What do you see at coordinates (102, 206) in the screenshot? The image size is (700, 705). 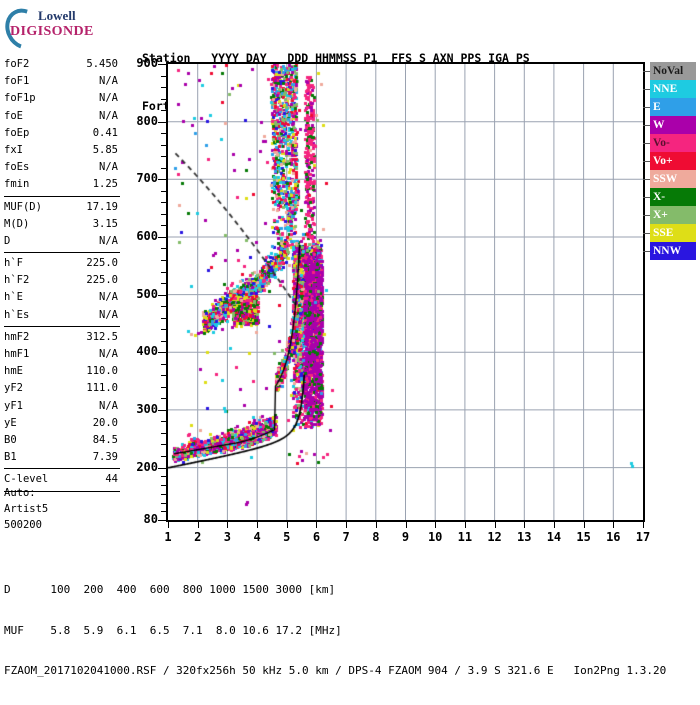 I see `param-value: 17.19` at bounding box center [102, 206].